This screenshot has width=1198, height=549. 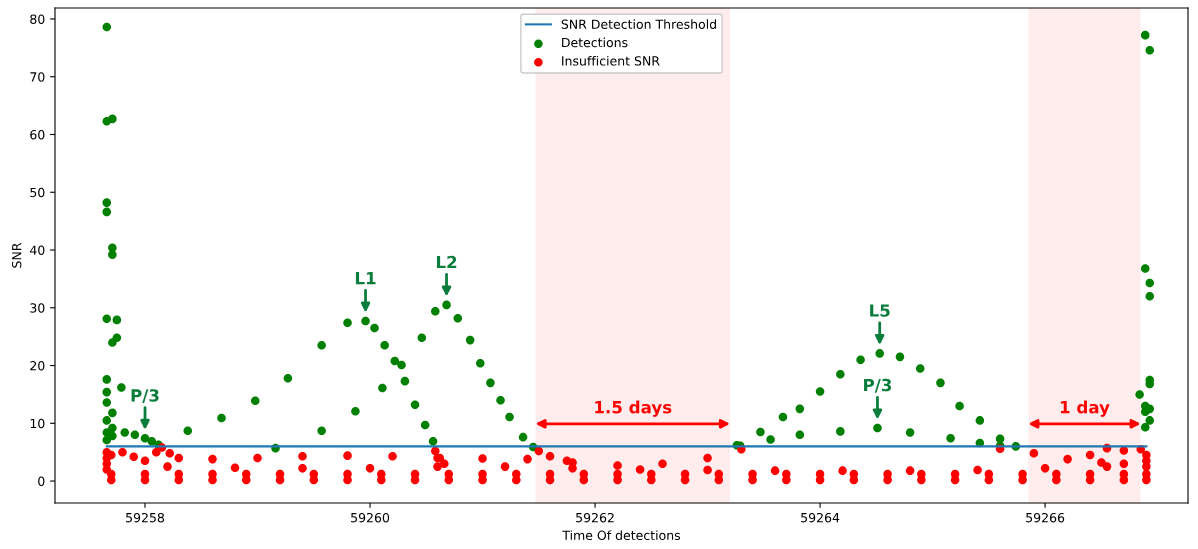 I want to click on y-tick-label: 60, so click(x=37, y=134).